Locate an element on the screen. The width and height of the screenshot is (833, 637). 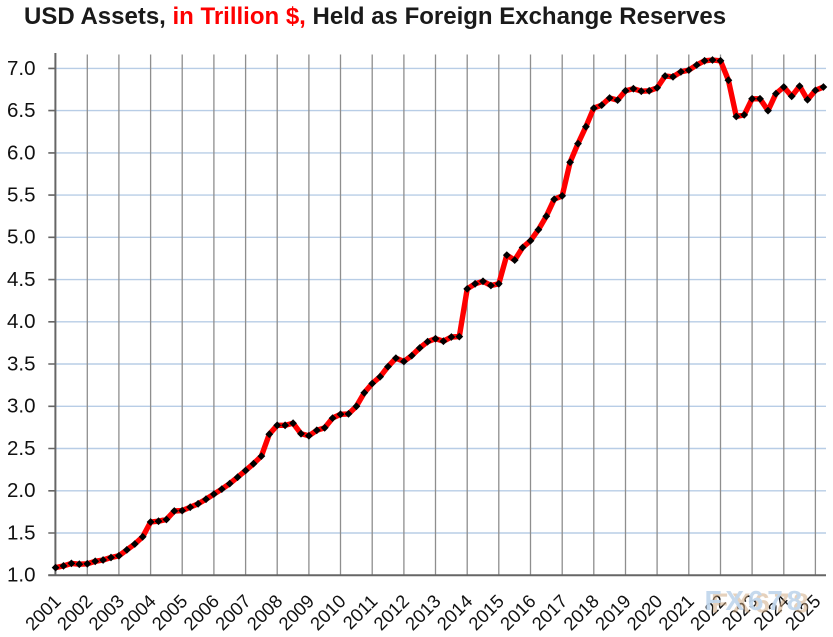
svg-text: 2.0 is located at coordinates (21, 490).